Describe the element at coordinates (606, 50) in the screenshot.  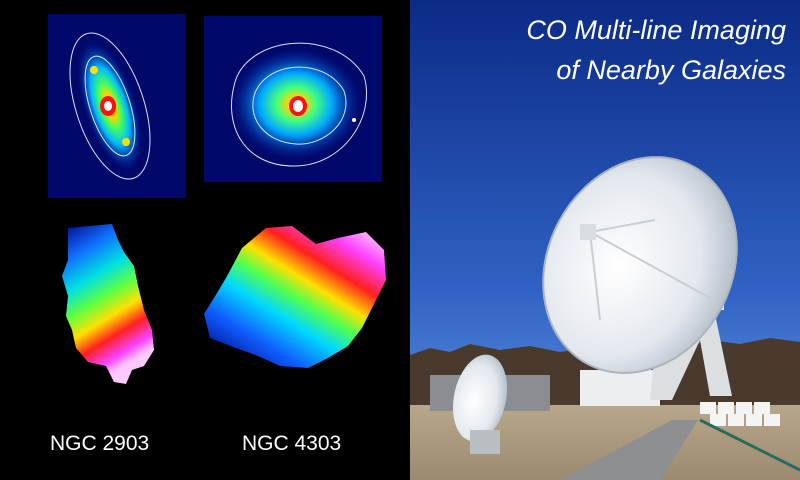
I see `page-title: CO Multi-line Imaging of Nearby Galaxies` at that location.